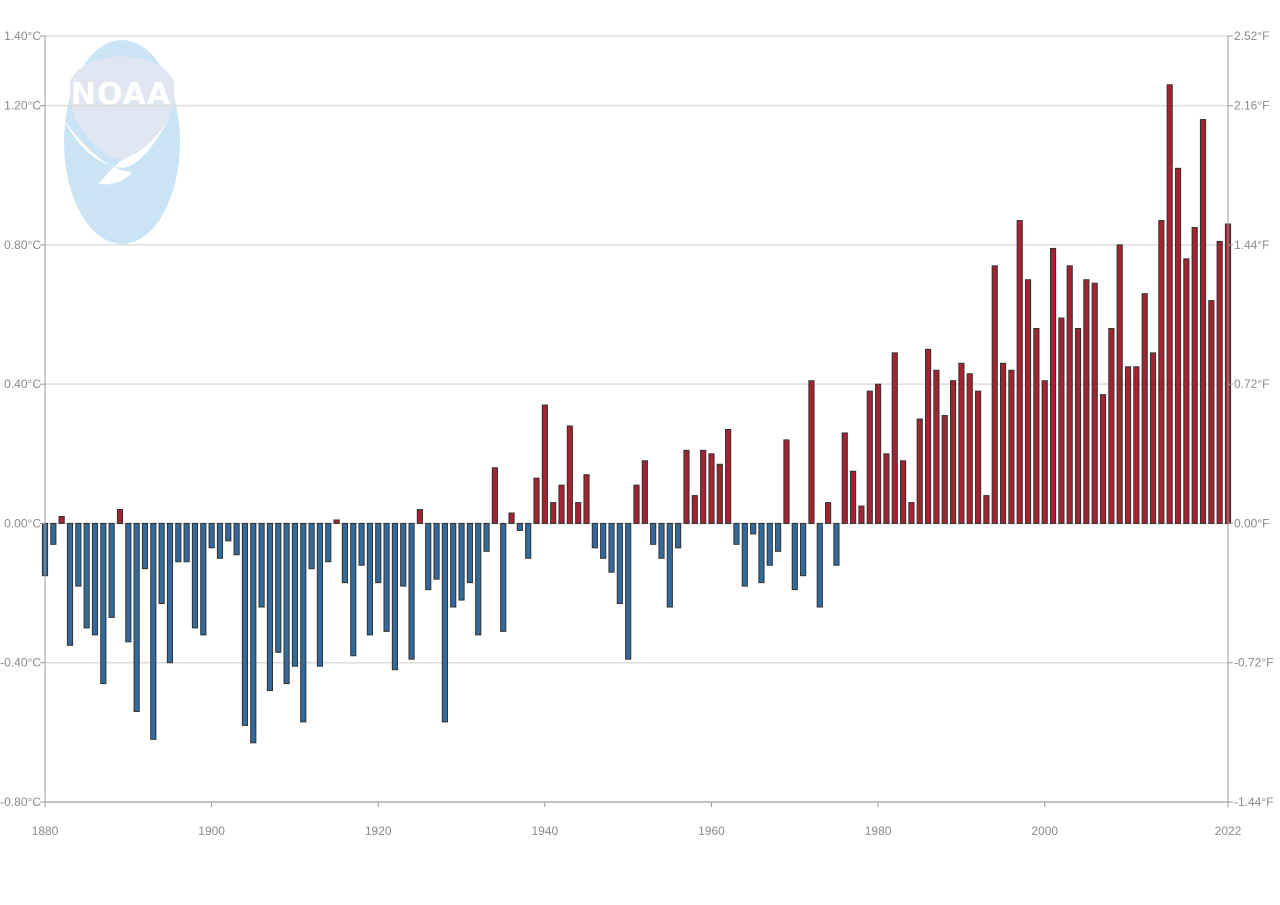 The height and width of the screenshot is (905, 1280). I want to click on bar-1932, so click(478, 579).